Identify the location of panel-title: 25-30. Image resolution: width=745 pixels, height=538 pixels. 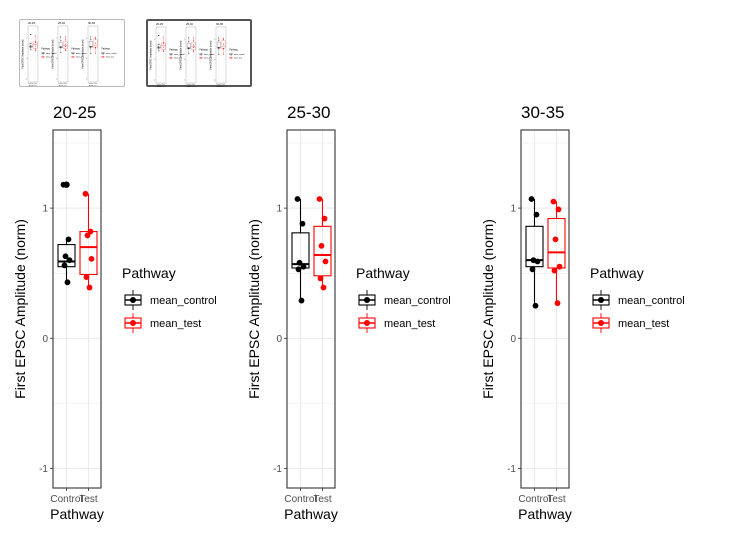
(61, 23).